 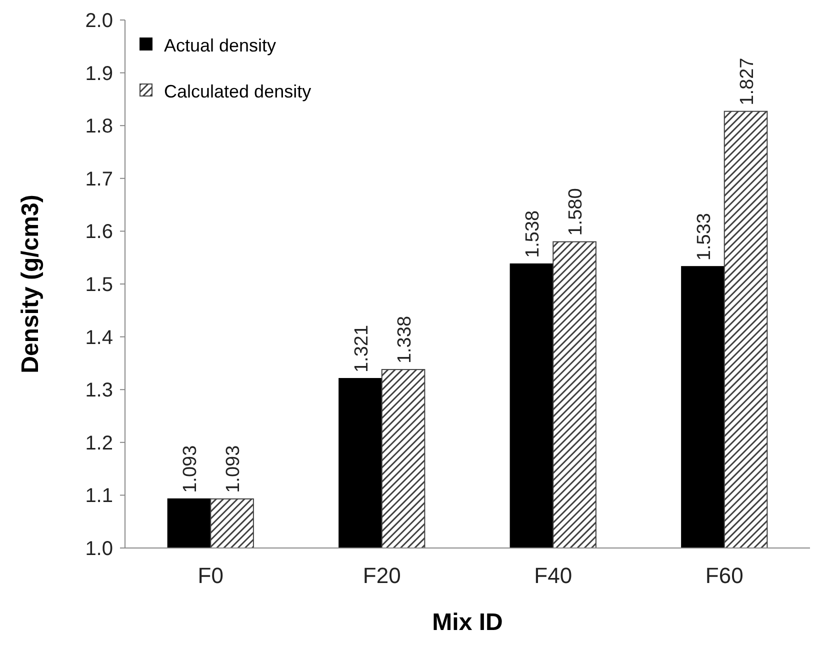 What do you see at coordinates (576, 212) in the screenshot?
I see `data-label: 1.580` at bounding box center [576, 212].